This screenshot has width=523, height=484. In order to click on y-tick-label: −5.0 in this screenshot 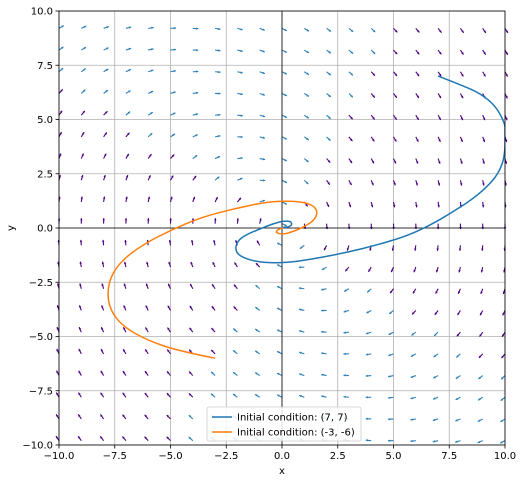, I will do `click(41, 337)`.